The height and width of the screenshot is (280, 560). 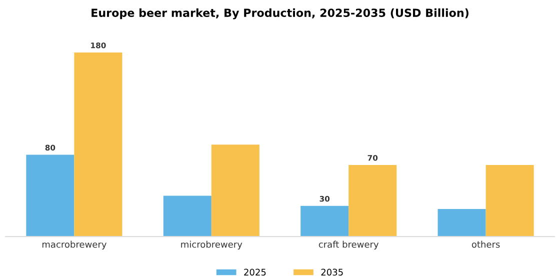 I want to click on x-tick-label: macrobrewery, so click(x=74, y=245).